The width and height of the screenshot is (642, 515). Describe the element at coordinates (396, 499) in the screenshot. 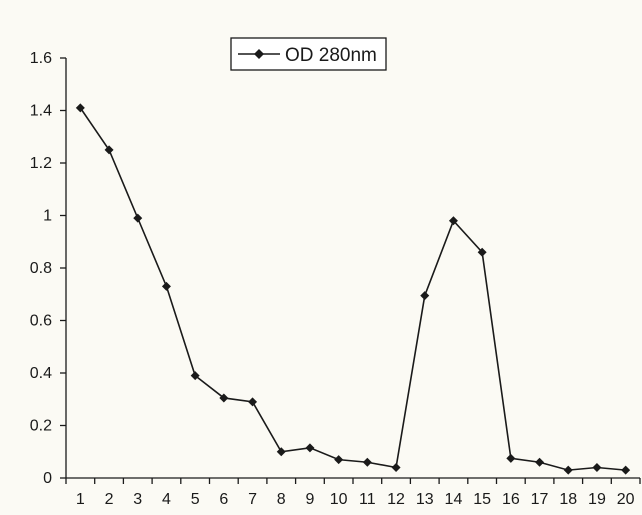

I see `x-tick-label: 12` at that location.